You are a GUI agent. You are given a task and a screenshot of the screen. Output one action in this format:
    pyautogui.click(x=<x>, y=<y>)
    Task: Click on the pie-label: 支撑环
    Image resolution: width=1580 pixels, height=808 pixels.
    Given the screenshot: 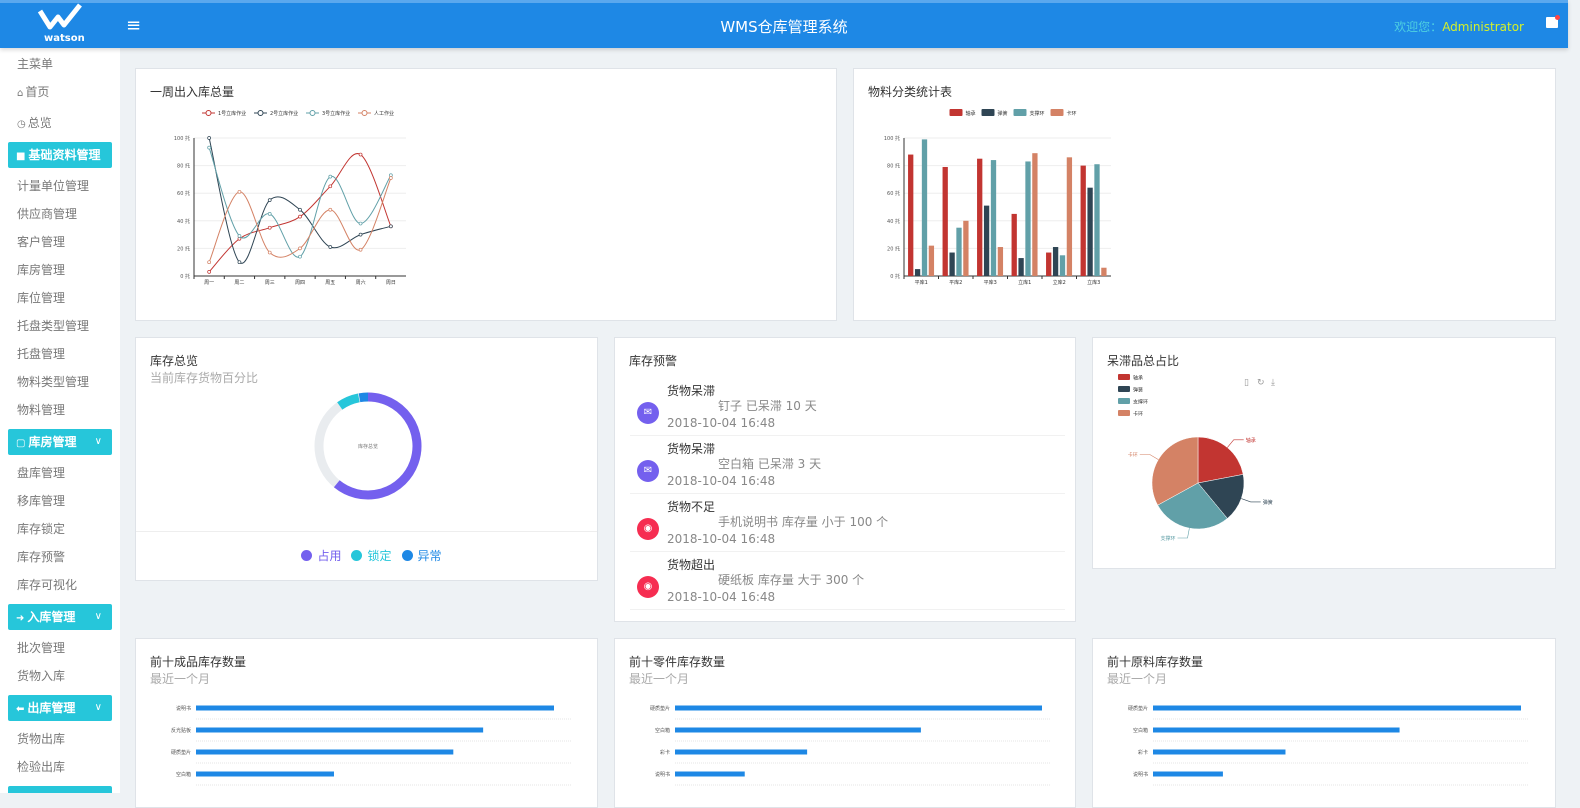 What is the action you would take?
    pyautogui.click(x=1167, y=538)
    